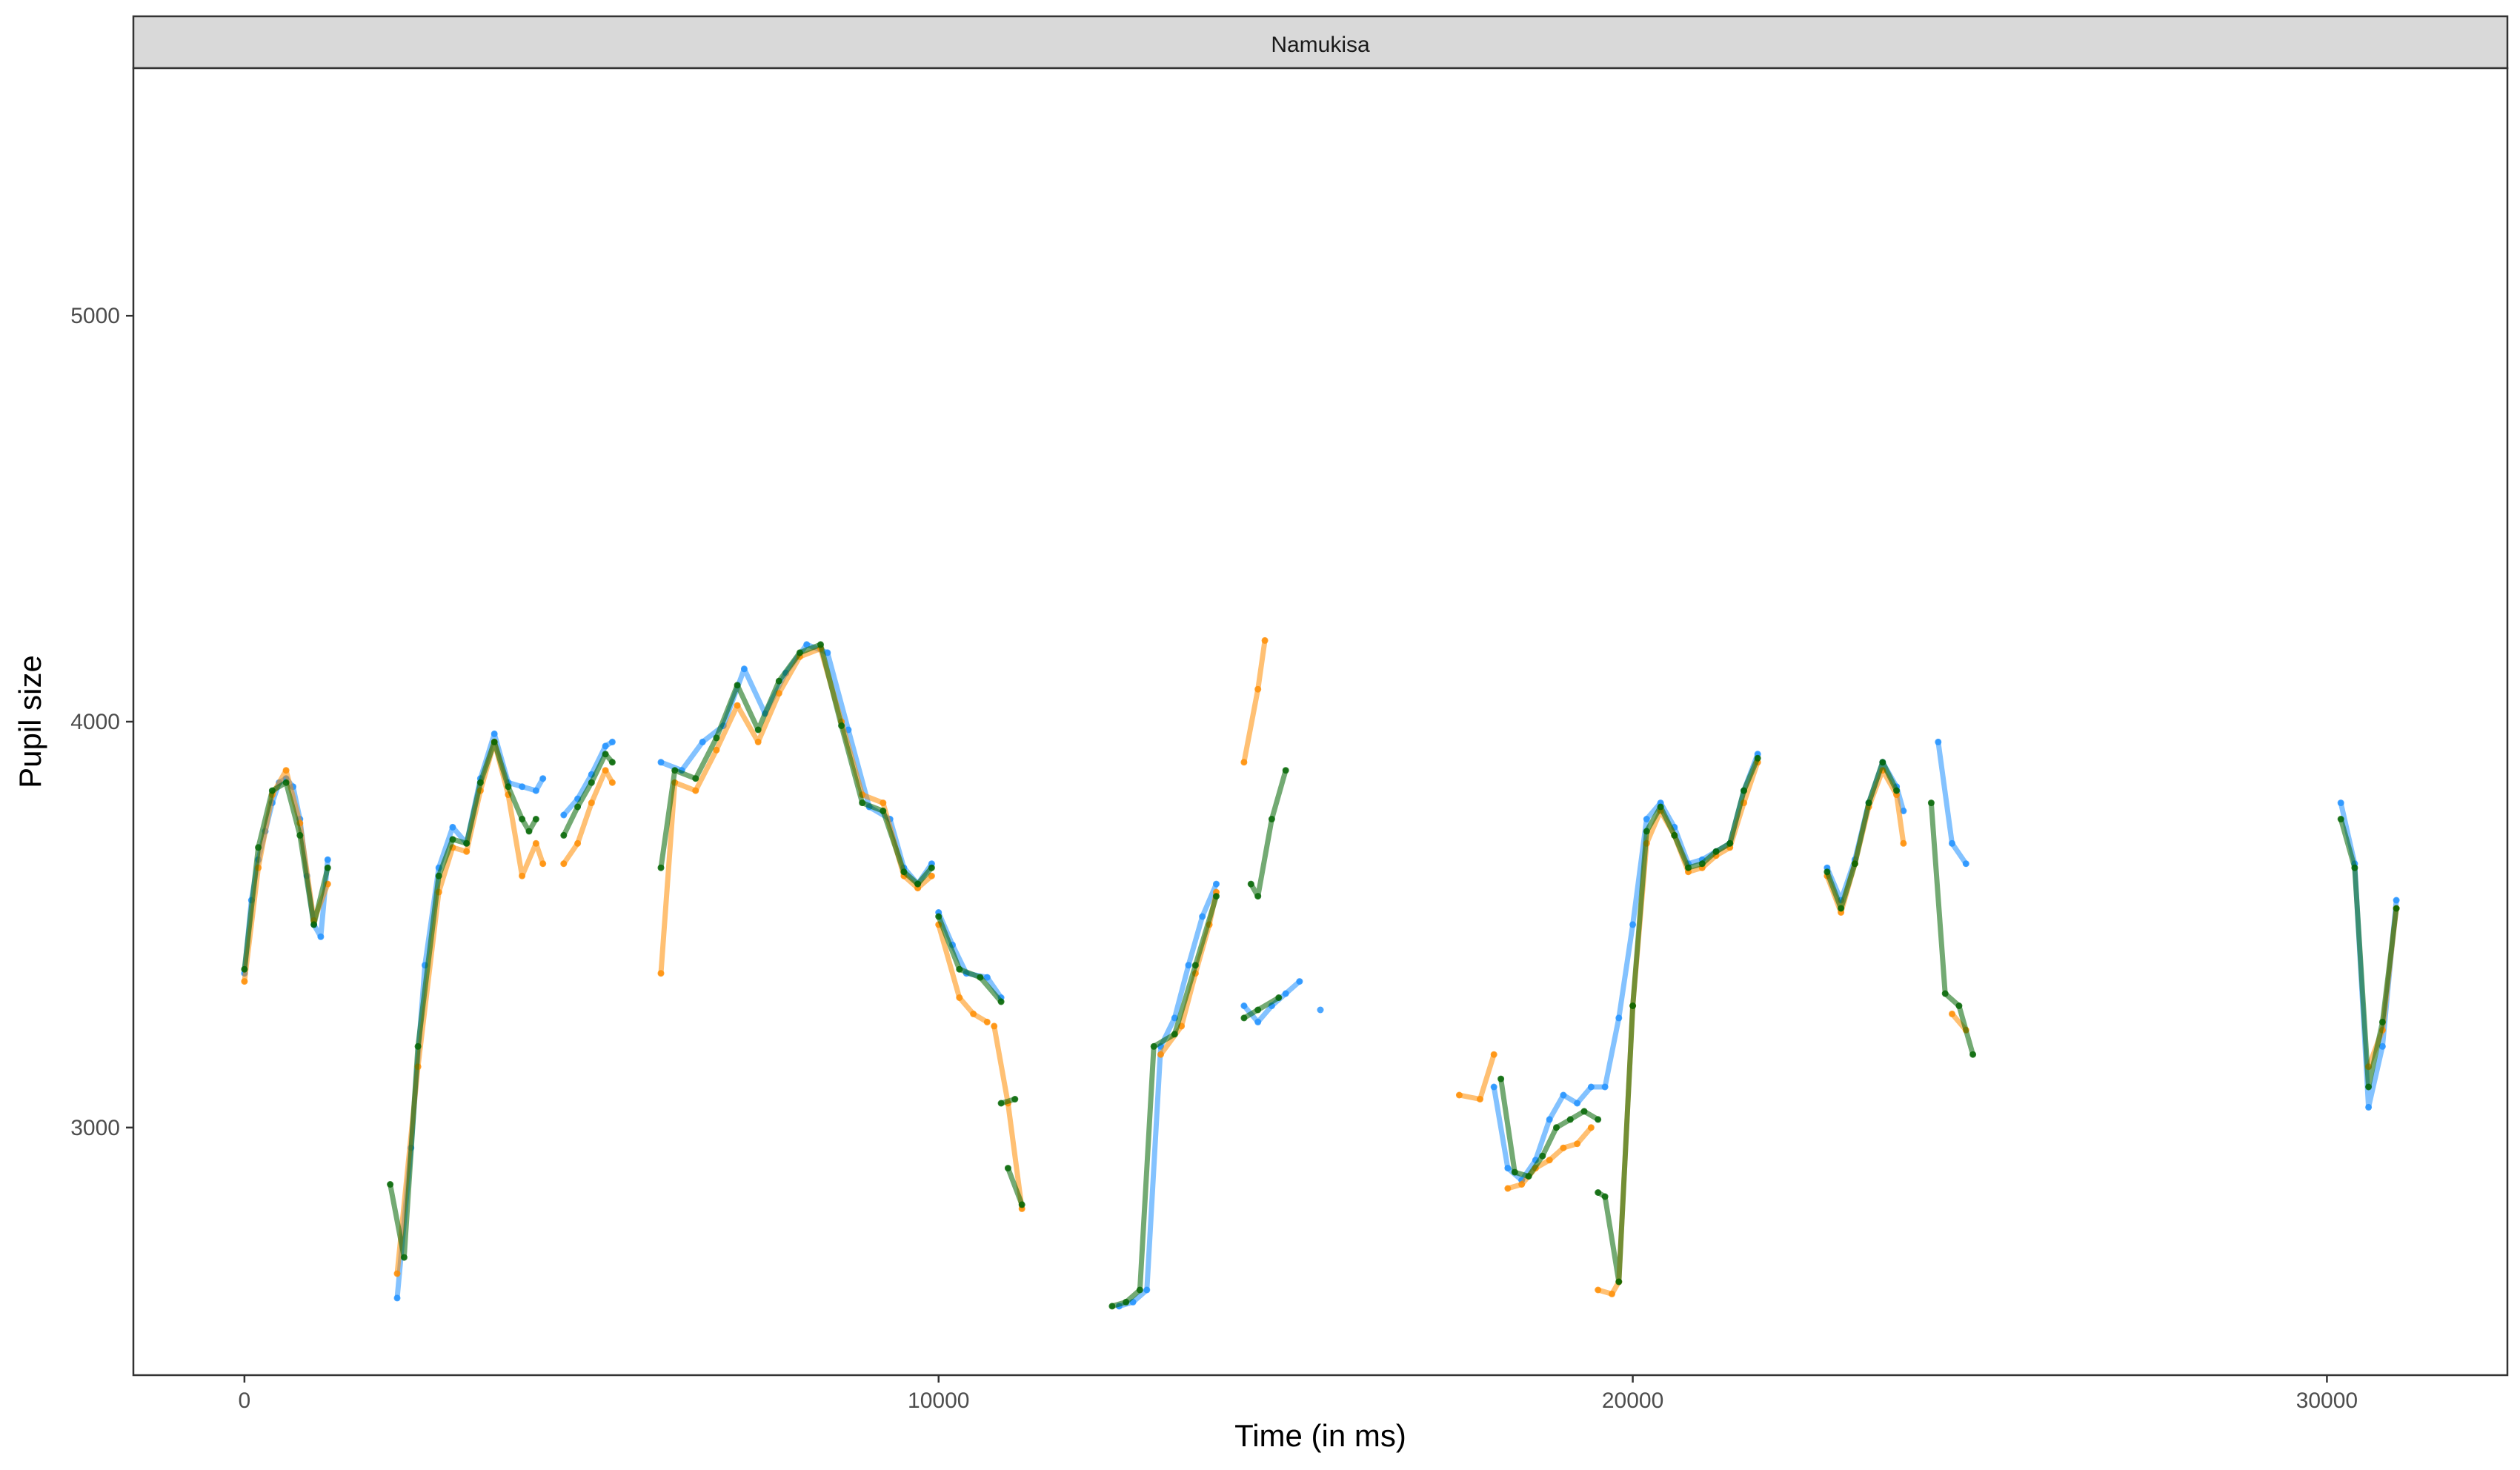 This screenshot has width=2520, height=1470. Describe the element at coordinates (95, 1128) in the screenshot. I see `y-tick-label: 3000` at that location.